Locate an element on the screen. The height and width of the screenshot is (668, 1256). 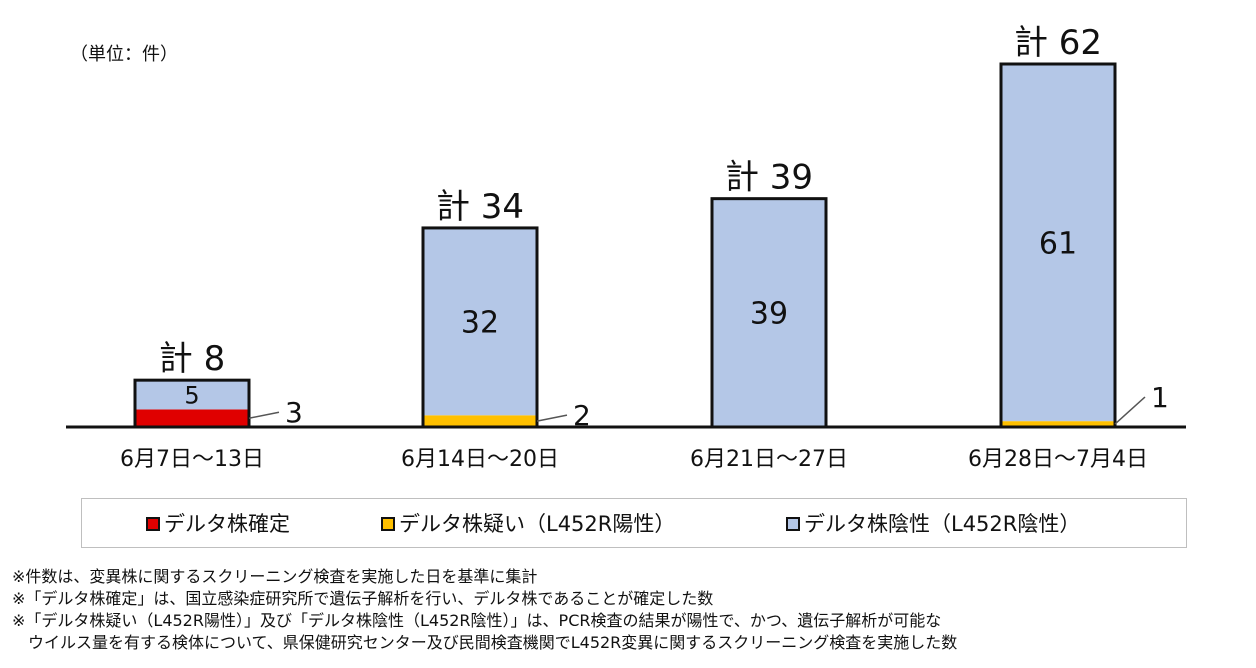
legend-swatch-suspected is located at coordinates (388, 524).